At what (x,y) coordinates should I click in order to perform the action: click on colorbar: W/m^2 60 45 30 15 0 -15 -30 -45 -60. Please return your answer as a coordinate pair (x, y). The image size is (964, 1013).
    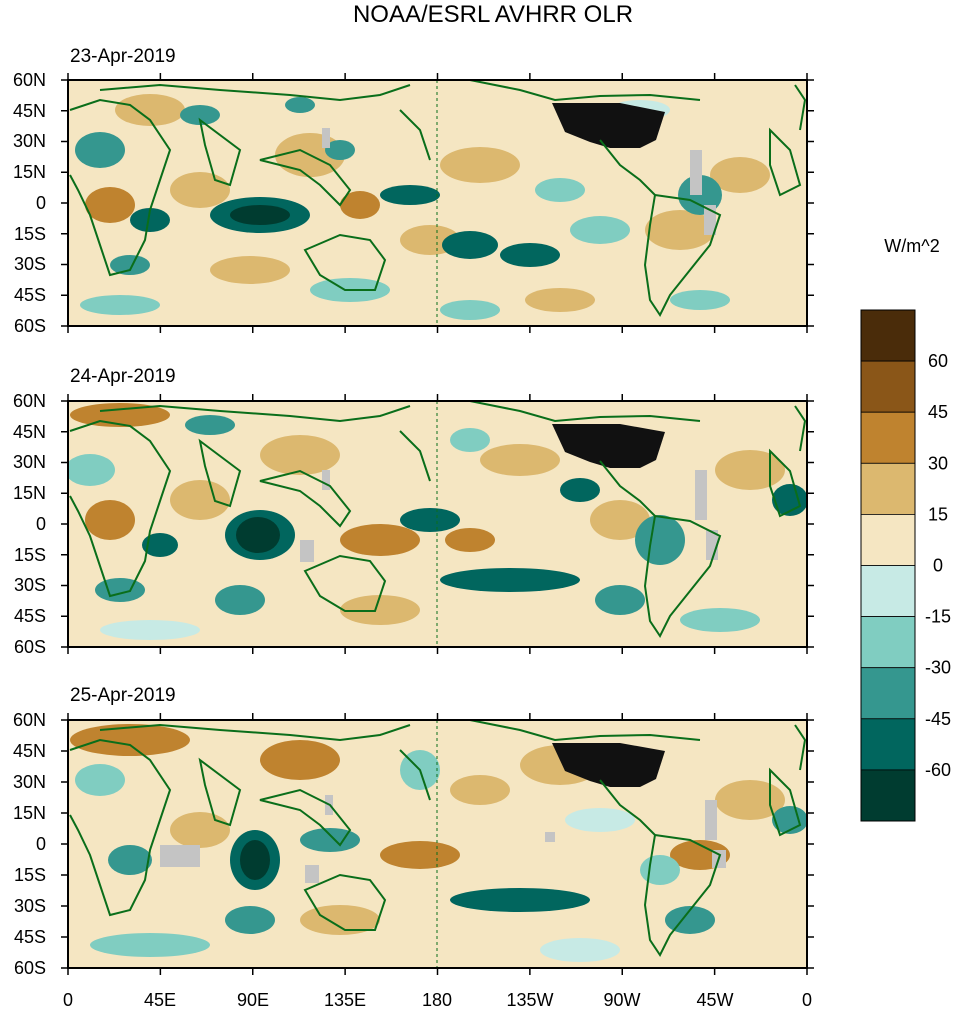
    Looking at the image, I should click on (905, 529).